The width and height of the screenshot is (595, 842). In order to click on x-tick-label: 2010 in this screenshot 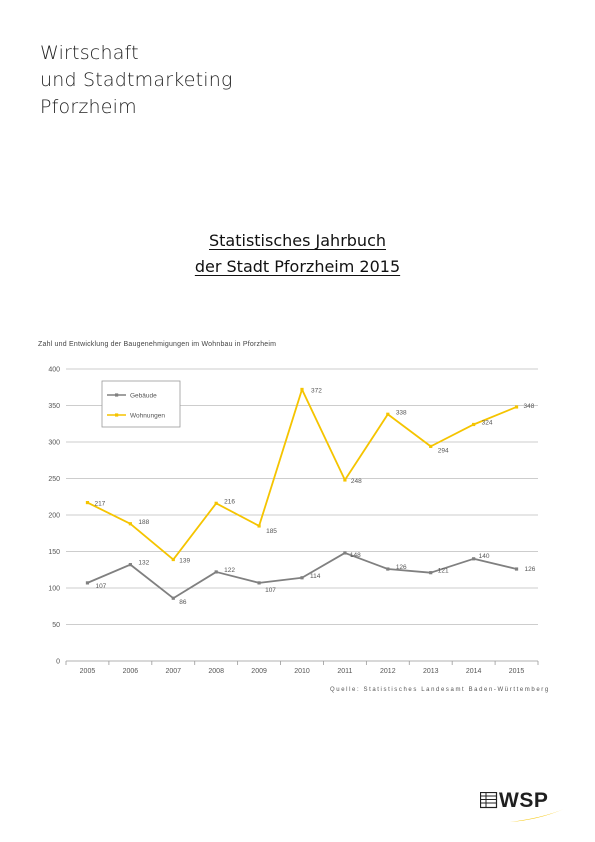, I will do `click(302, 671)`.